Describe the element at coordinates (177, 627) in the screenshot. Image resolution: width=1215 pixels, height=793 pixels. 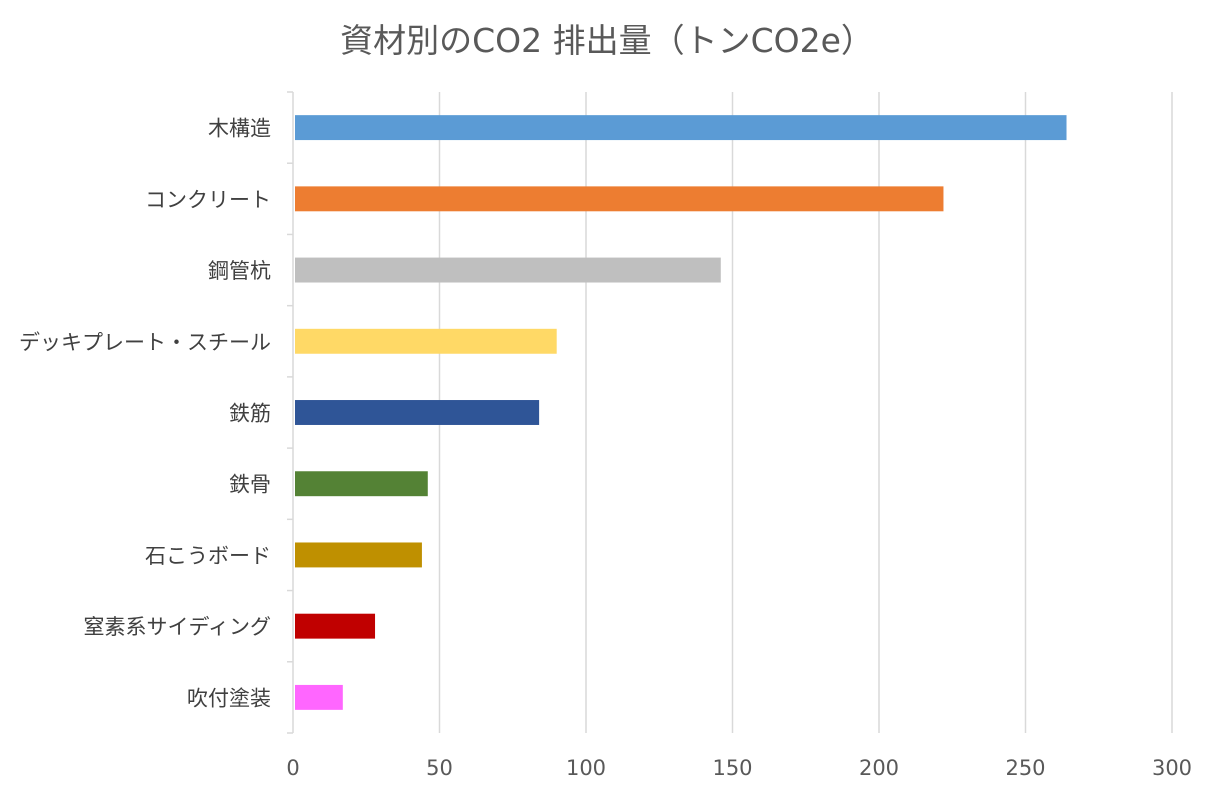
I see `category-label: 窒素系サイディング` at that location.